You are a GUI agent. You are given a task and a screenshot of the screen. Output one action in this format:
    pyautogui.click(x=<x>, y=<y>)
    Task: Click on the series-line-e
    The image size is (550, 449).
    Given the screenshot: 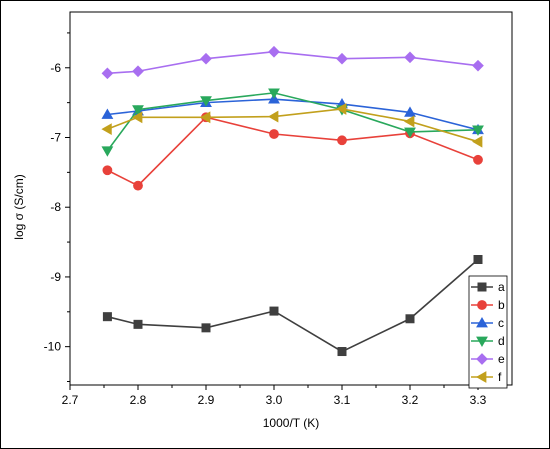 What is the action you would take?
    pyautogui.click(x=293, y=62)
    